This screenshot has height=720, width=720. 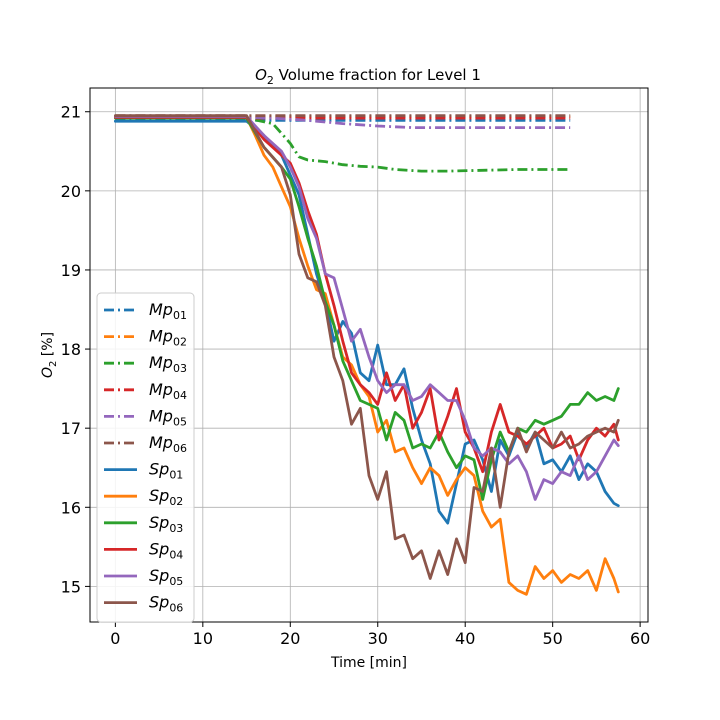 What do you see at coordinates (378, 638) in the screenshot?
I see `x-tick-label: 30` at bounding box center [378, 638].